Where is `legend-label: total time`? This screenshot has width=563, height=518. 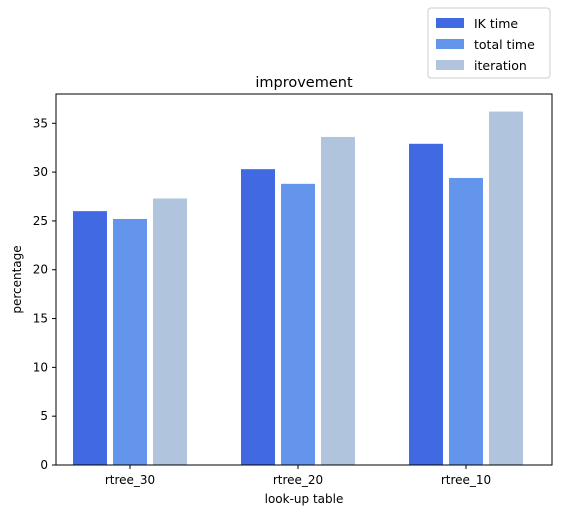 legend-label: total time is located at coordinates (504, 44).